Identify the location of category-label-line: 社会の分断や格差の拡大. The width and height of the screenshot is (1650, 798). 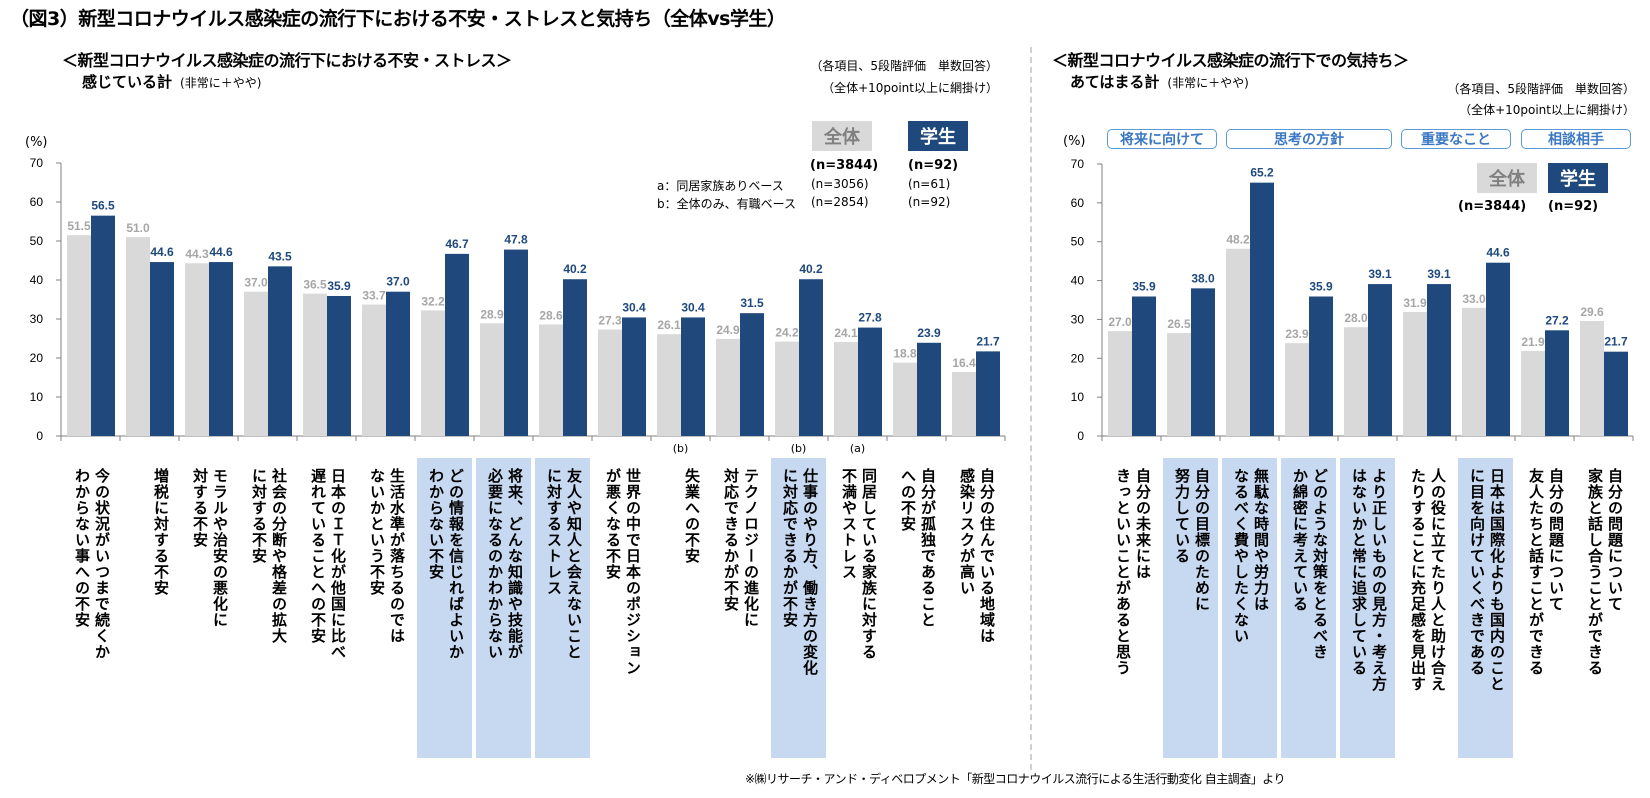
(279, 556).